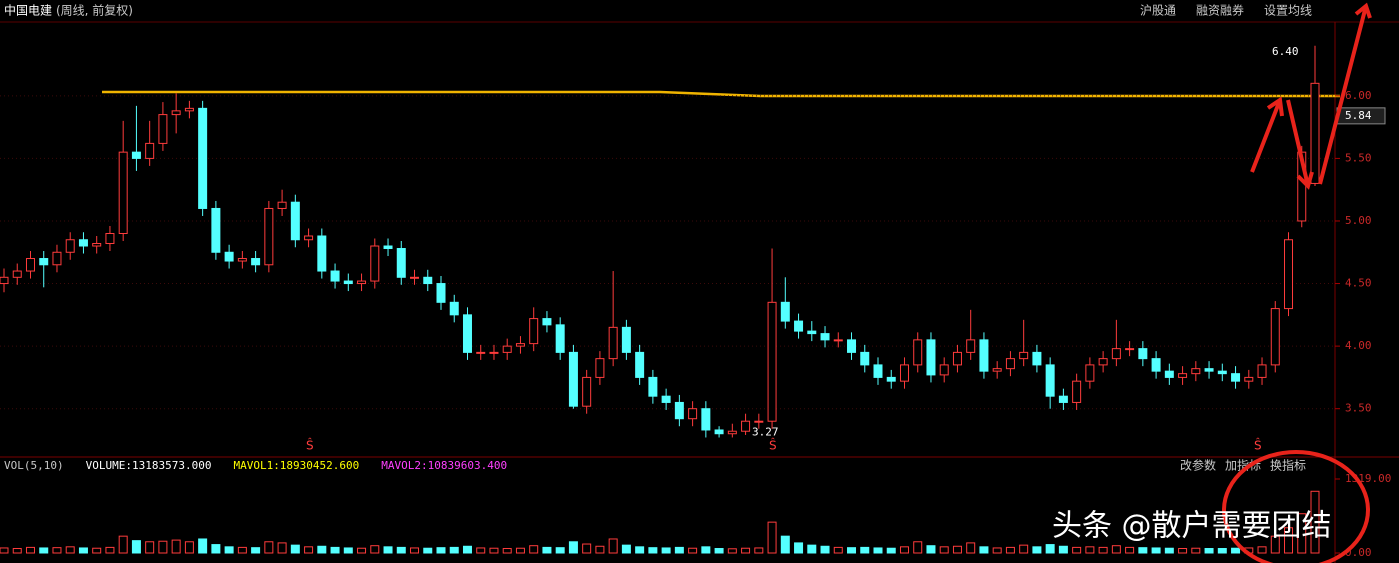 Image resolution: width=1399 pixels, height=563 pixels. I want to click on arrow, so click(1300, 144).